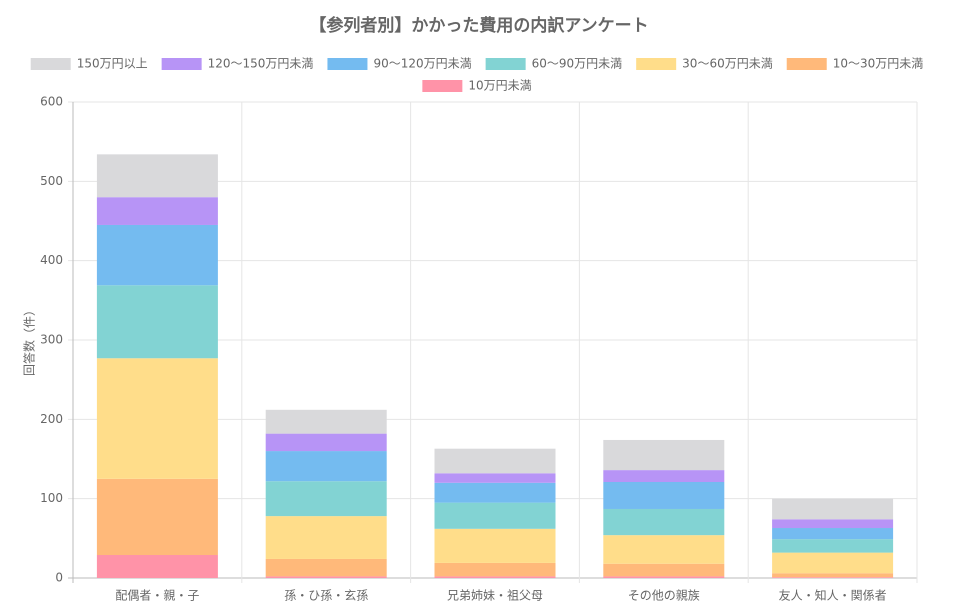  I want to click on x-tick-label: 兄弟姉妹・祖父母, so click(495, 595).